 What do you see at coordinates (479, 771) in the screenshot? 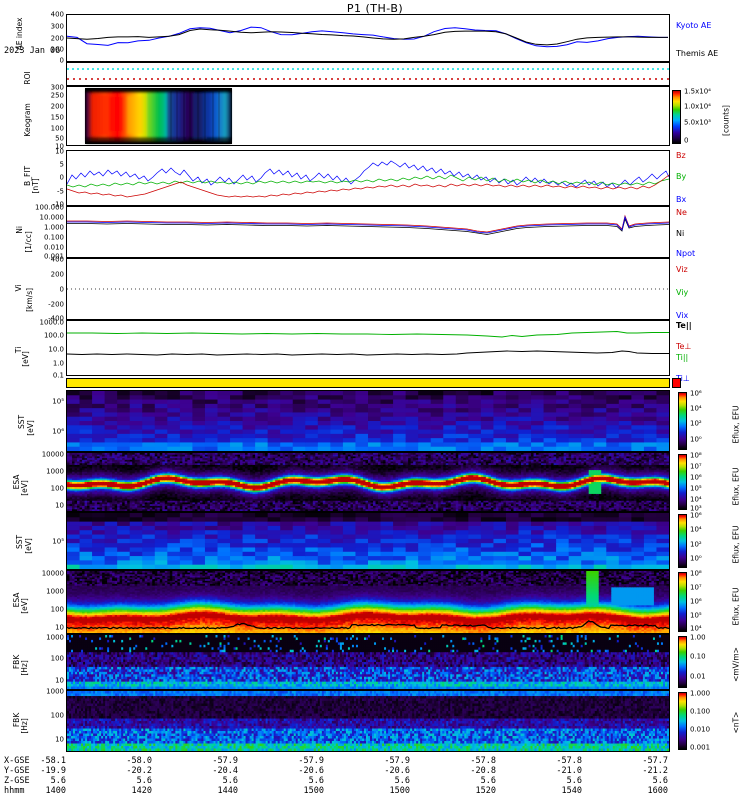
I see `axis-value: -20.8` at bounding box center [479, 771].